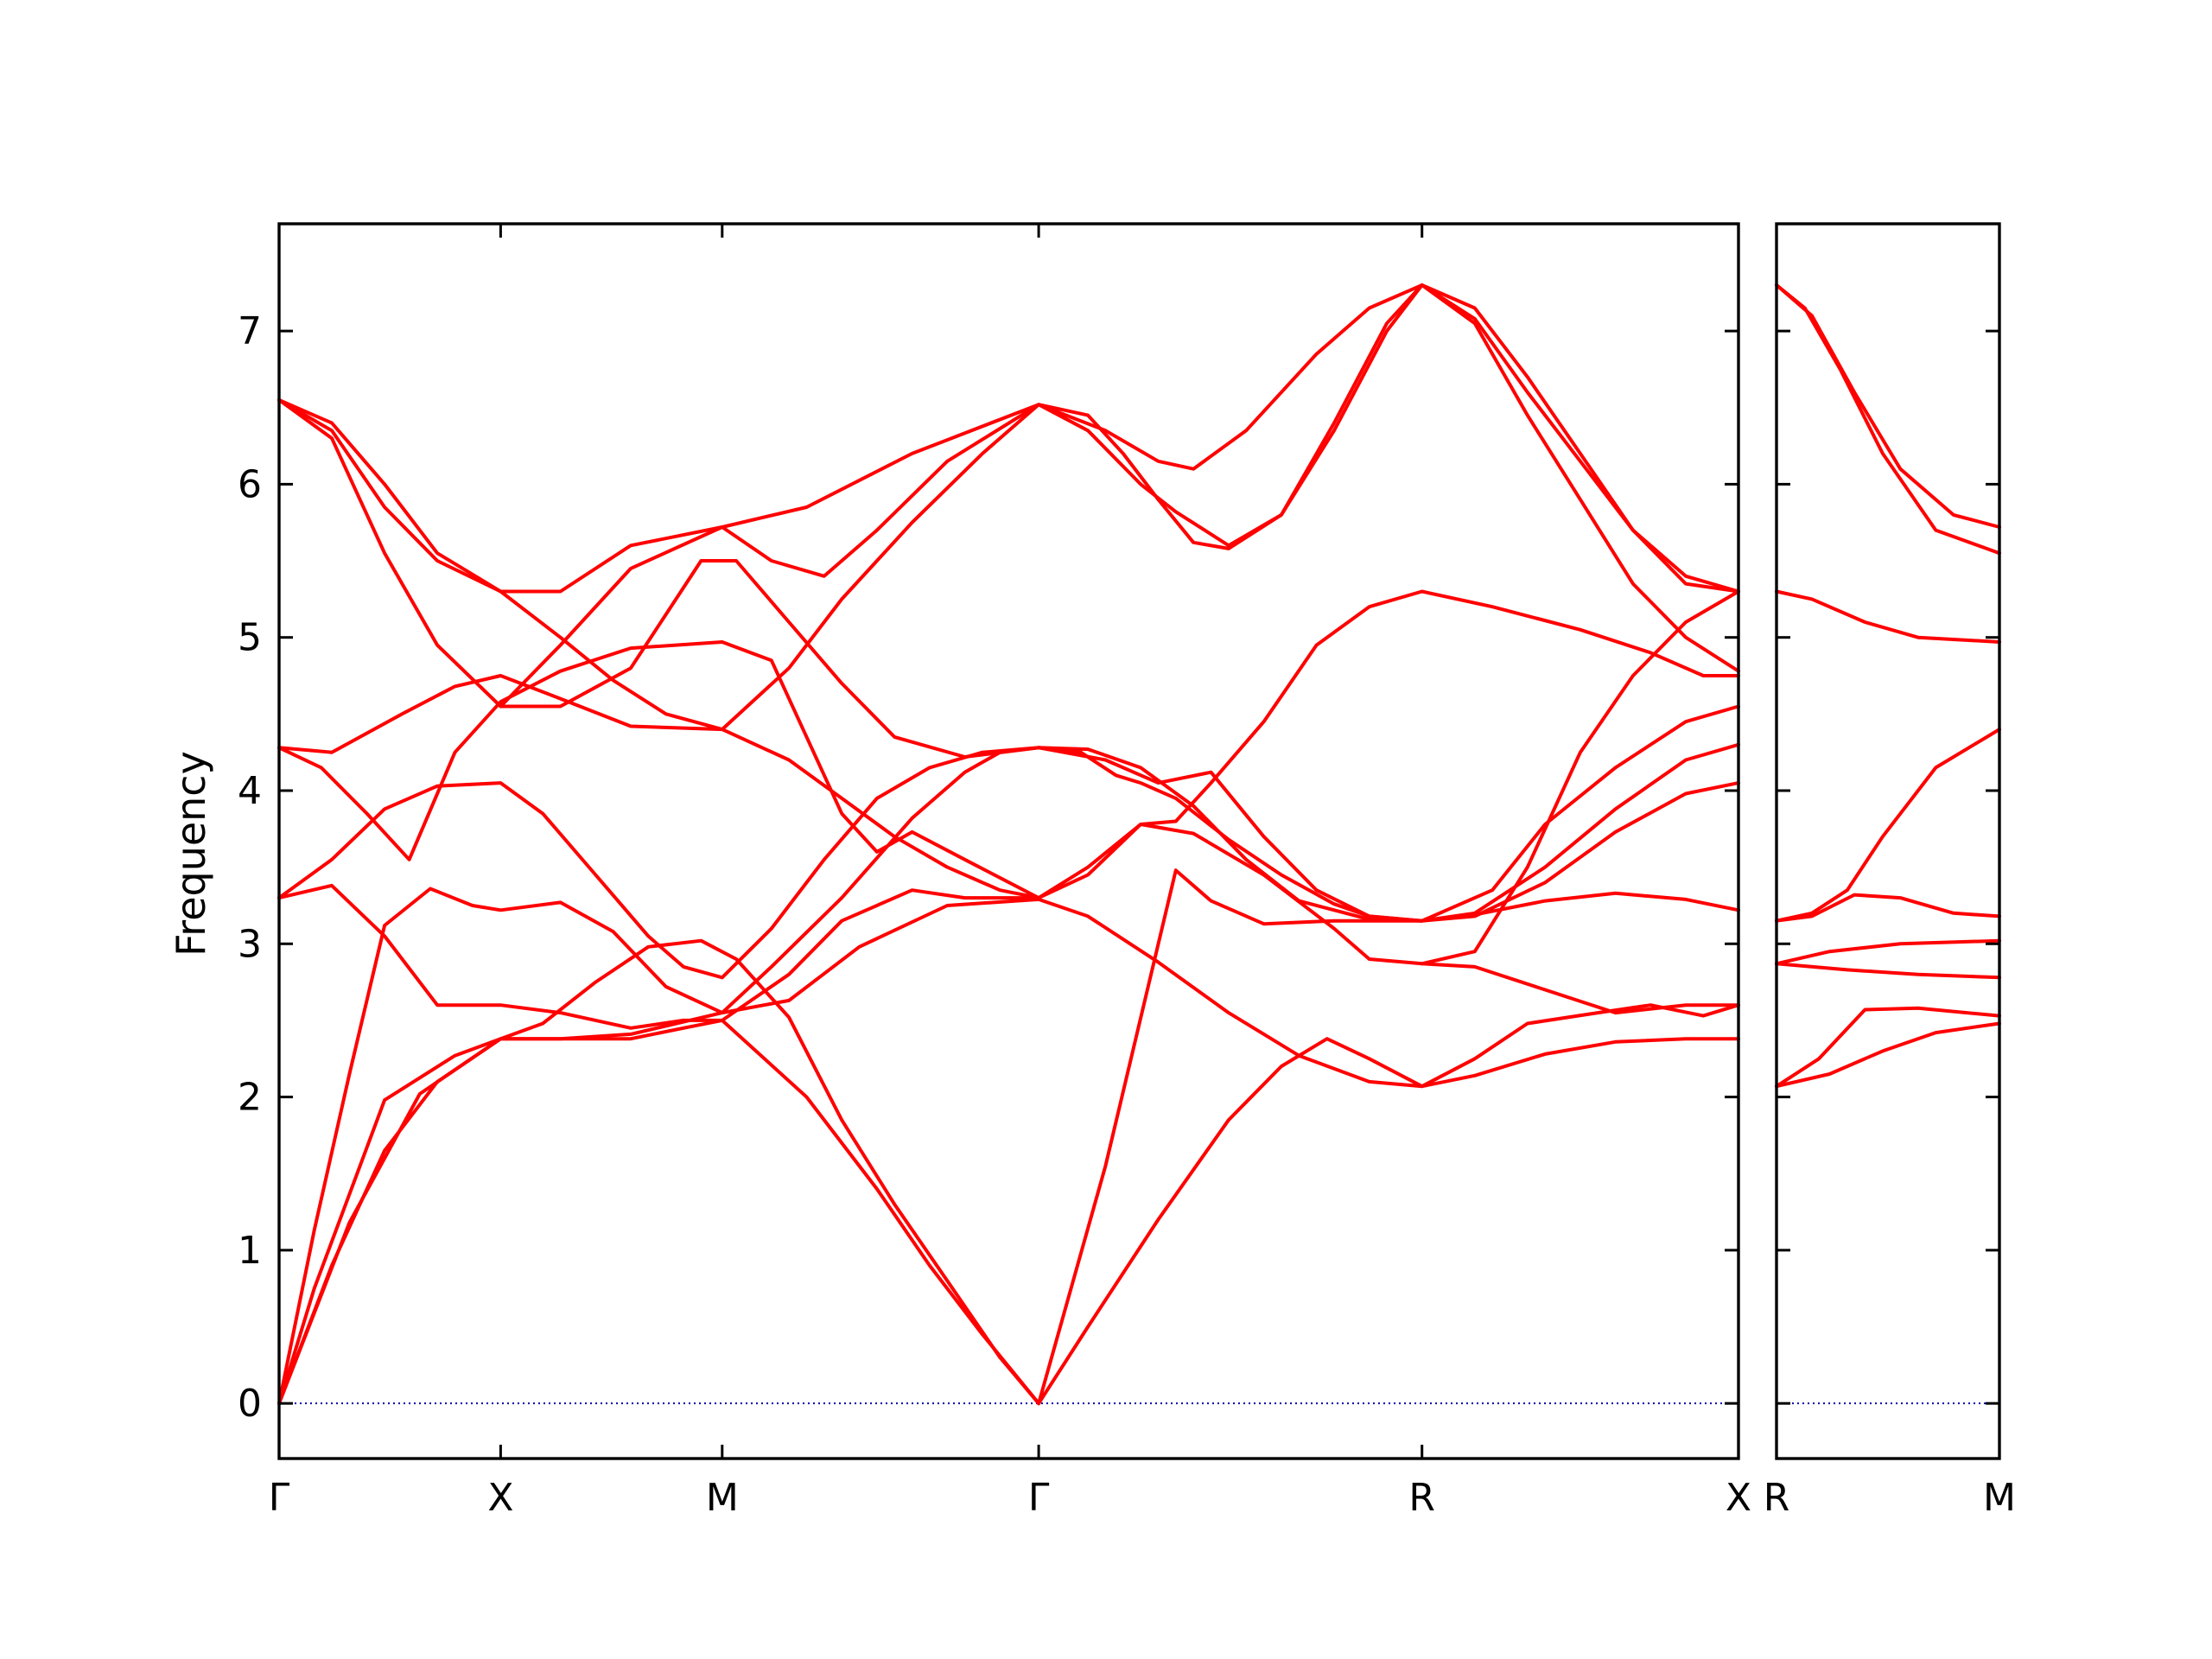 The image size is (2212, 1659). Describe the element at coordinates (250, 1098) in the screenshot. I see `y-tick-label: 2` at that location.